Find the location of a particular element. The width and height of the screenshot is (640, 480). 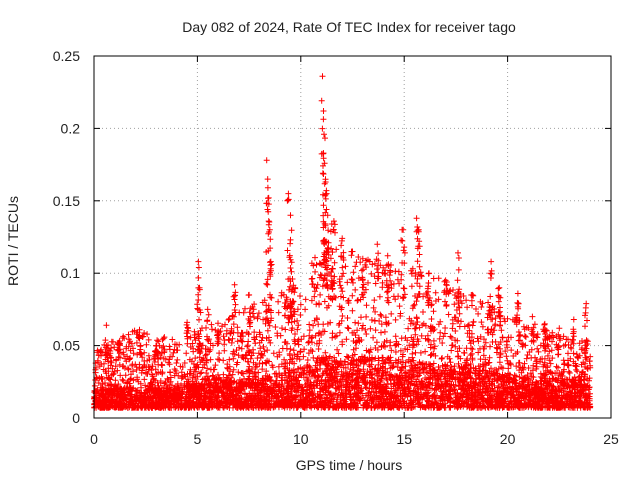

y-tick-label: 0 is located at coordinates (76, 418).